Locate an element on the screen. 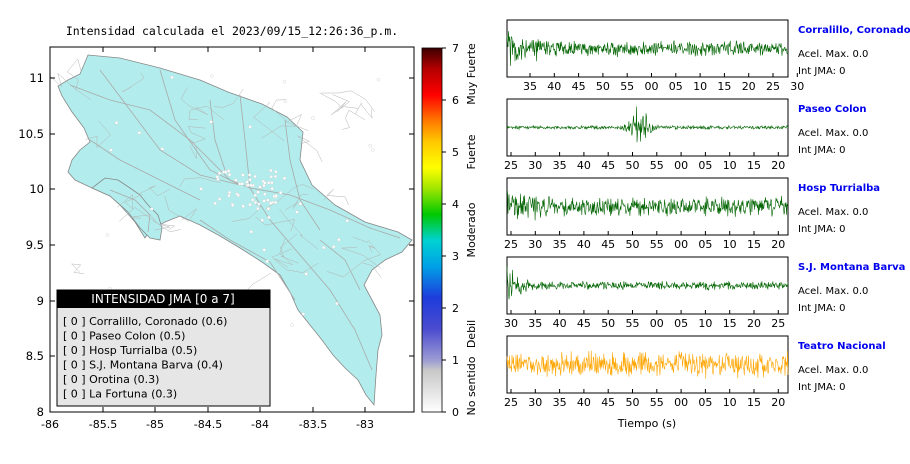 The image size is (910, 464). map-x-tick-label: -86 is located at coordinates (50, 424).